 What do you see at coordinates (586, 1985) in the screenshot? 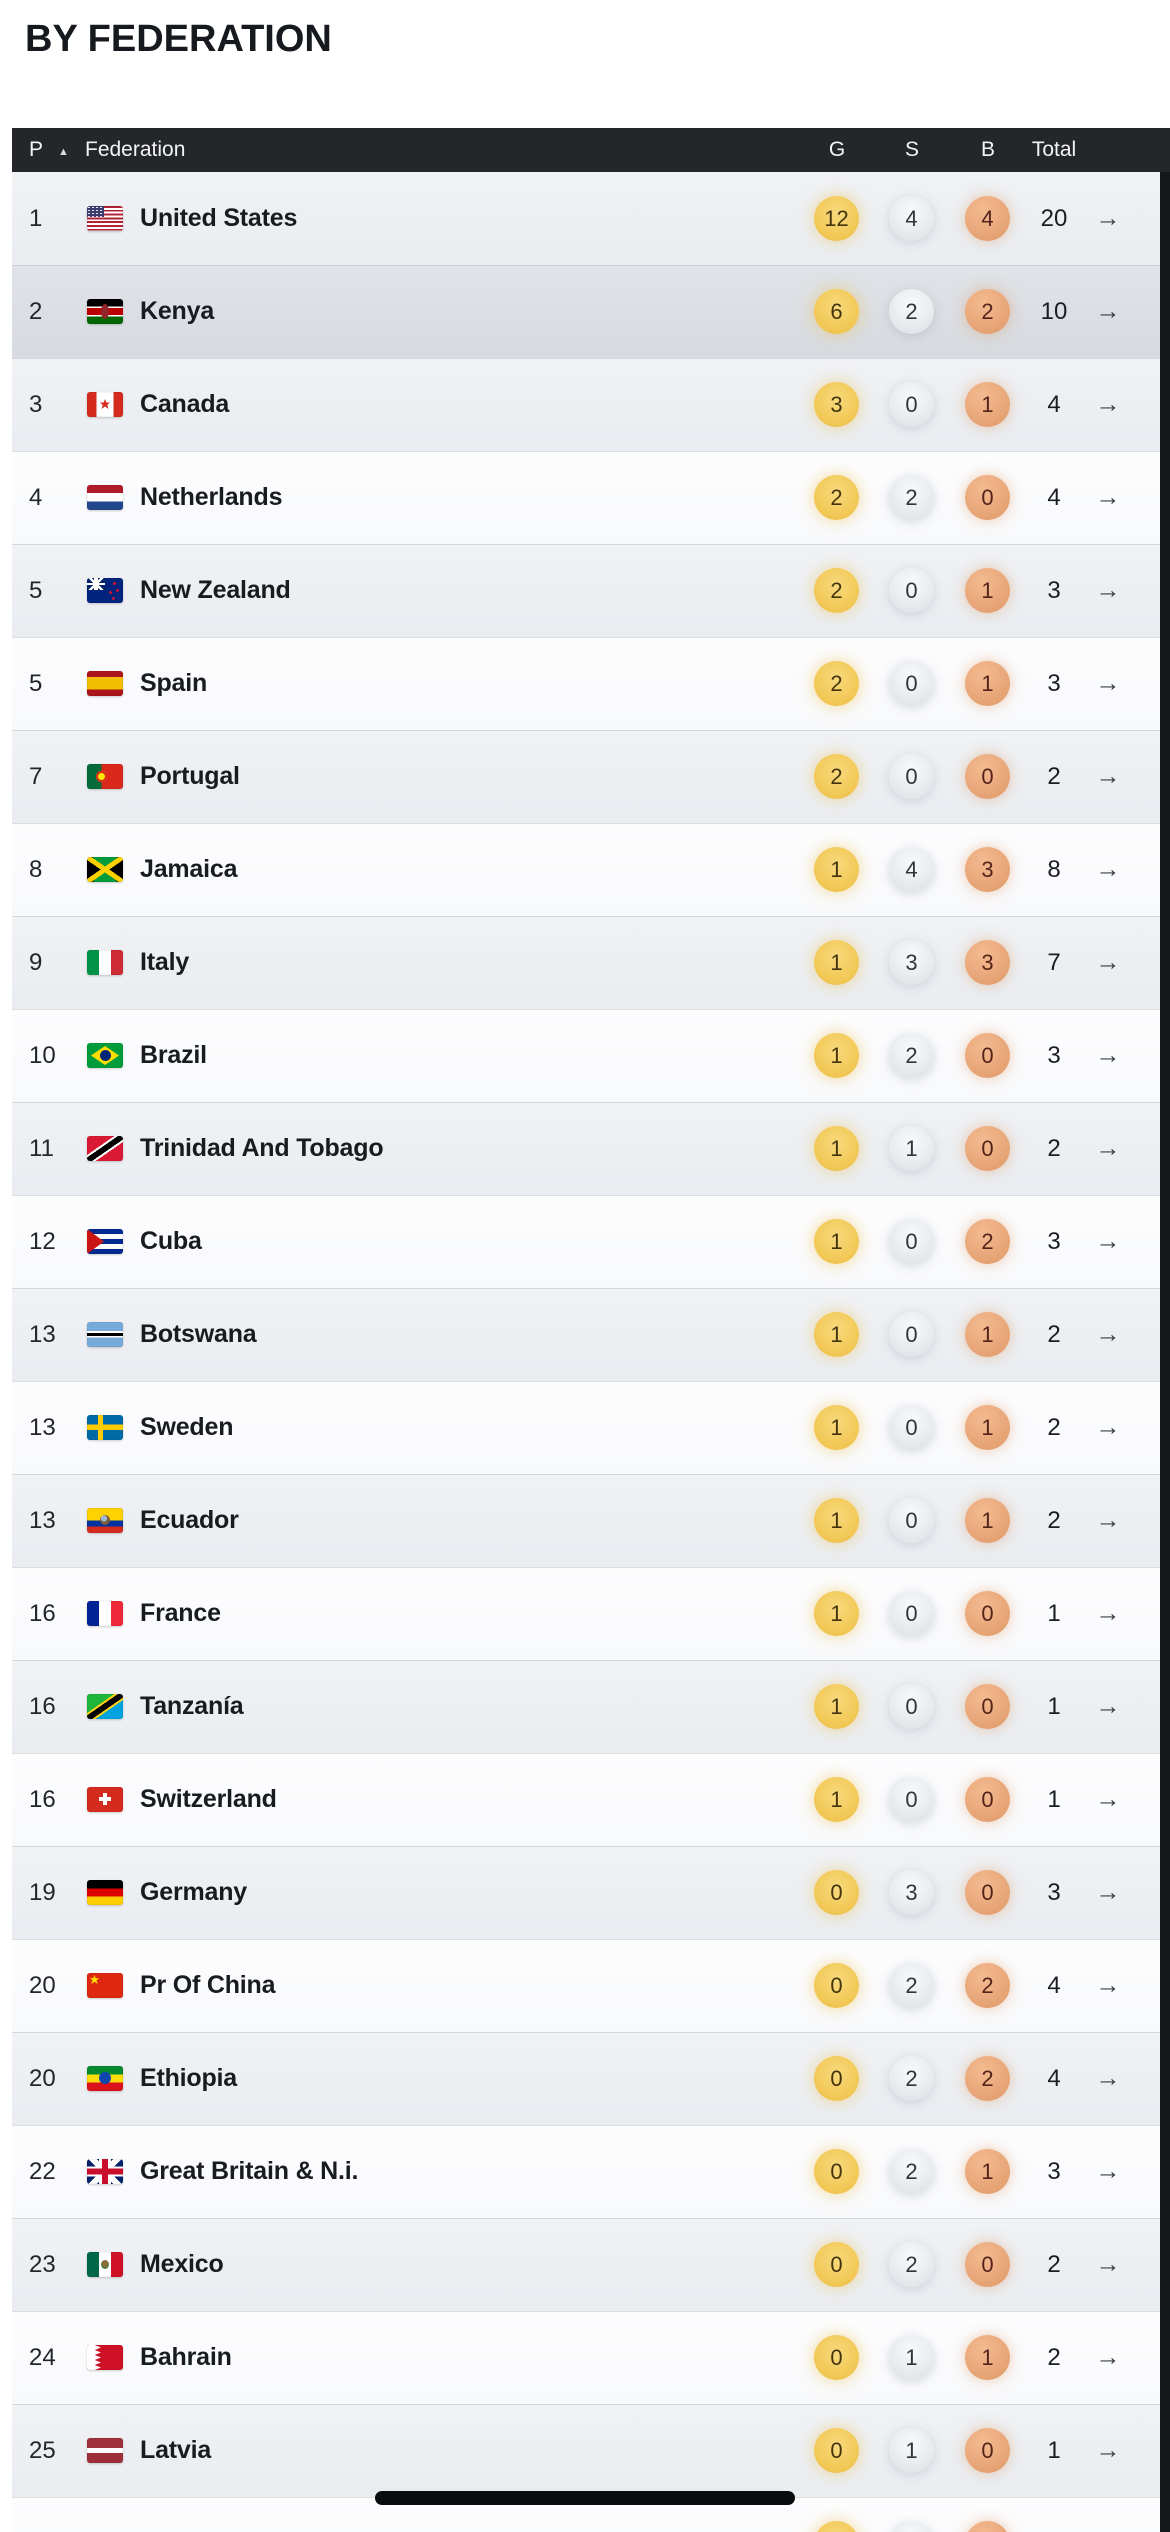
I see `table-row: 20 Pr Of China 0 2 2 4 →` at bounding box center [586, 1985].